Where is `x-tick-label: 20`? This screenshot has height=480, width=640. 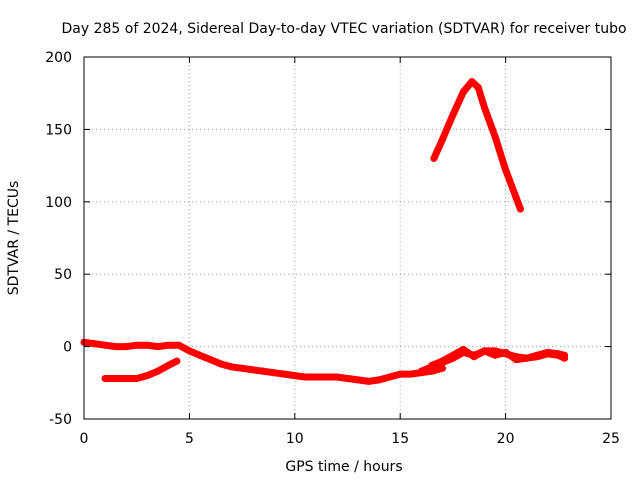
x-tick-label: 20 is located at coordinates (506, 439).